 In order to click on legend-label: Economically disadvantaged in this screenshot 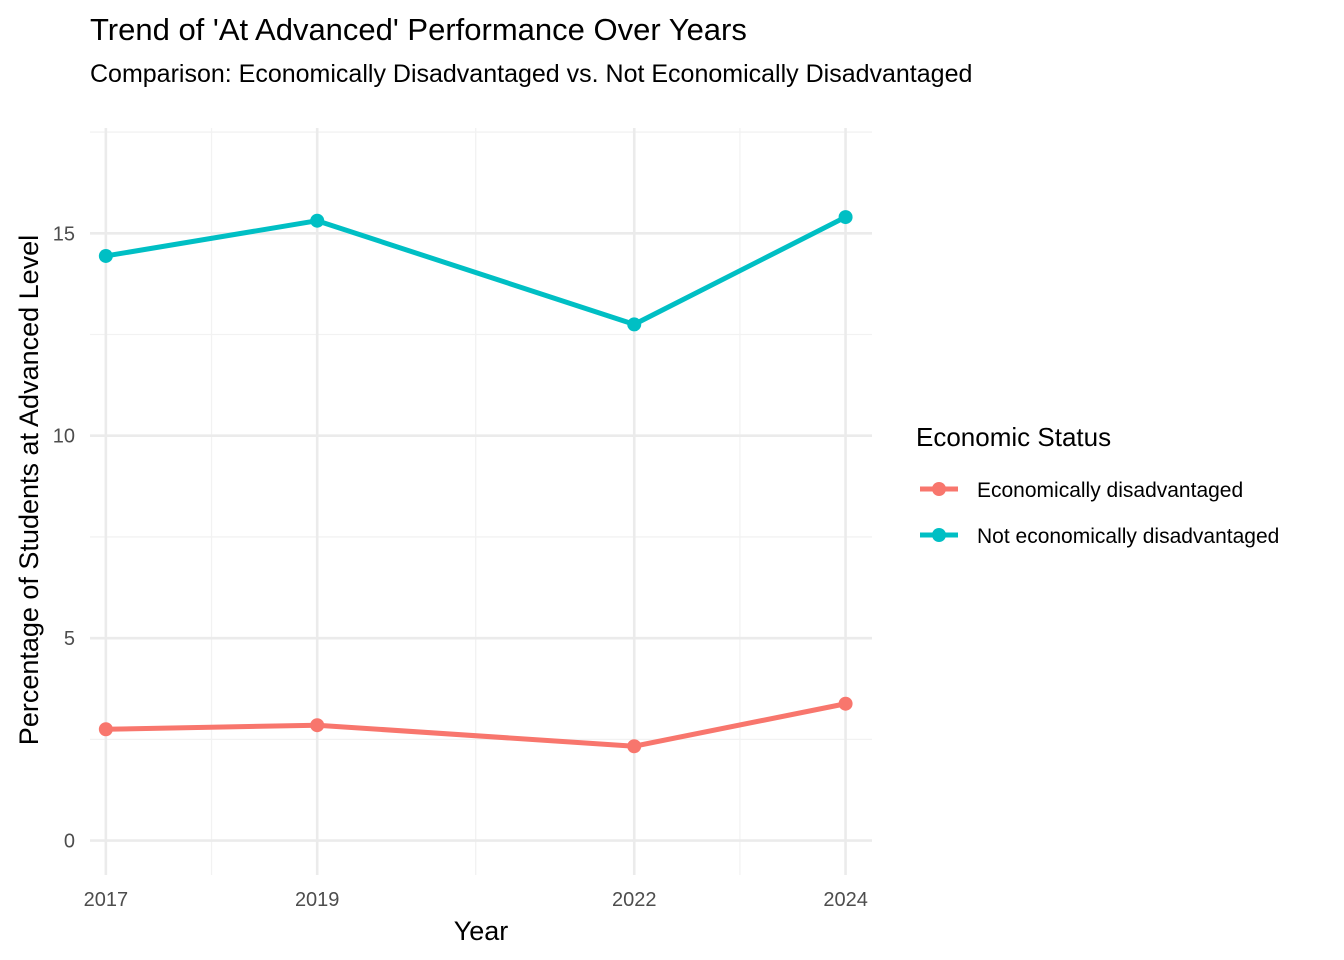, I will do `click(1110, 490)`.